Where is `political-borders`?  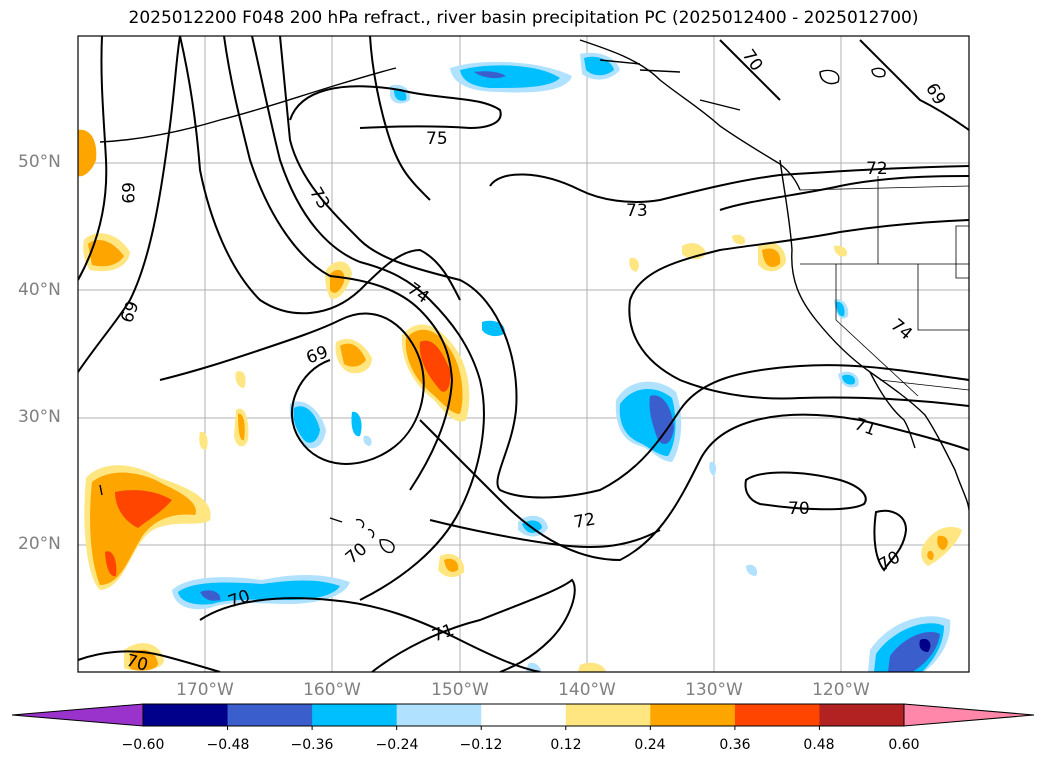 political-borders is located at coordinates (884, 286).